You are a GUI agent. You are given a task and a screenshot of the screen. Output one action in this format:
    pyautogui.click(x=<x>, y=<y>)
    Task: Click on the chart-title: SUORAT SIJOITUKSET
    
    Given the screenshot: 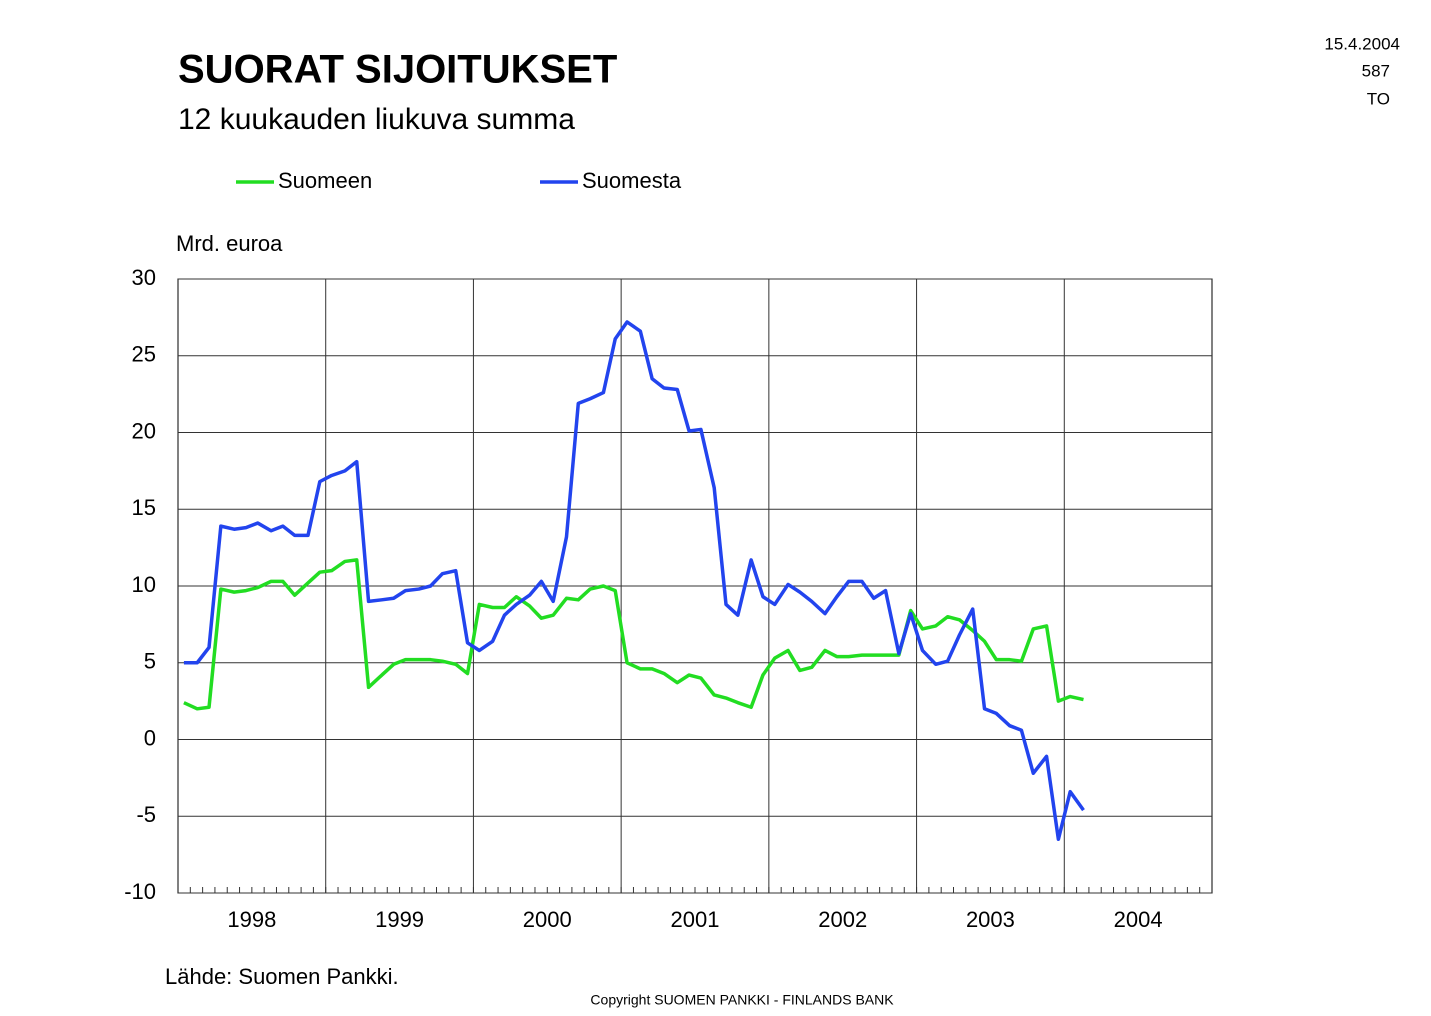 What is the action you would take?
    pyautogui.click(x=397, y=70)
    